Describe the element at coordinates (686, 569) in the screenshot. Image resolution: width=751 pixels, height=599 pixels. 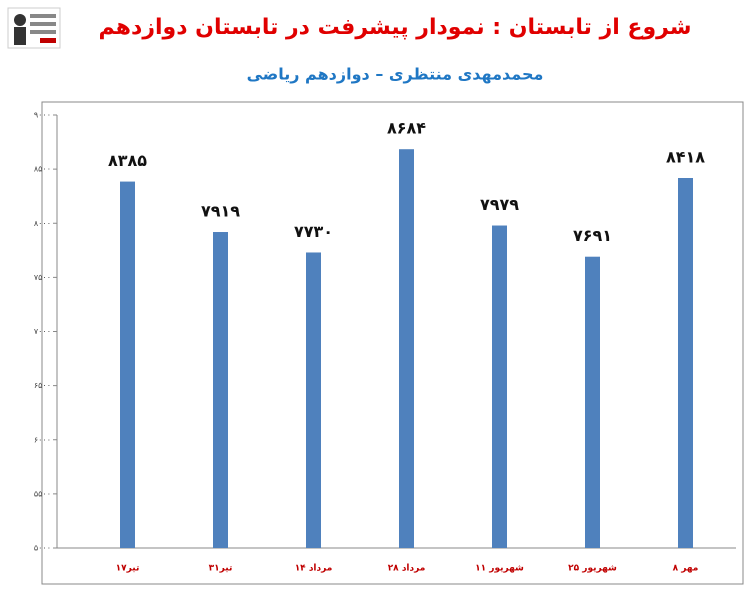
I see `x-tick-label: ۸ مهر` at that location.